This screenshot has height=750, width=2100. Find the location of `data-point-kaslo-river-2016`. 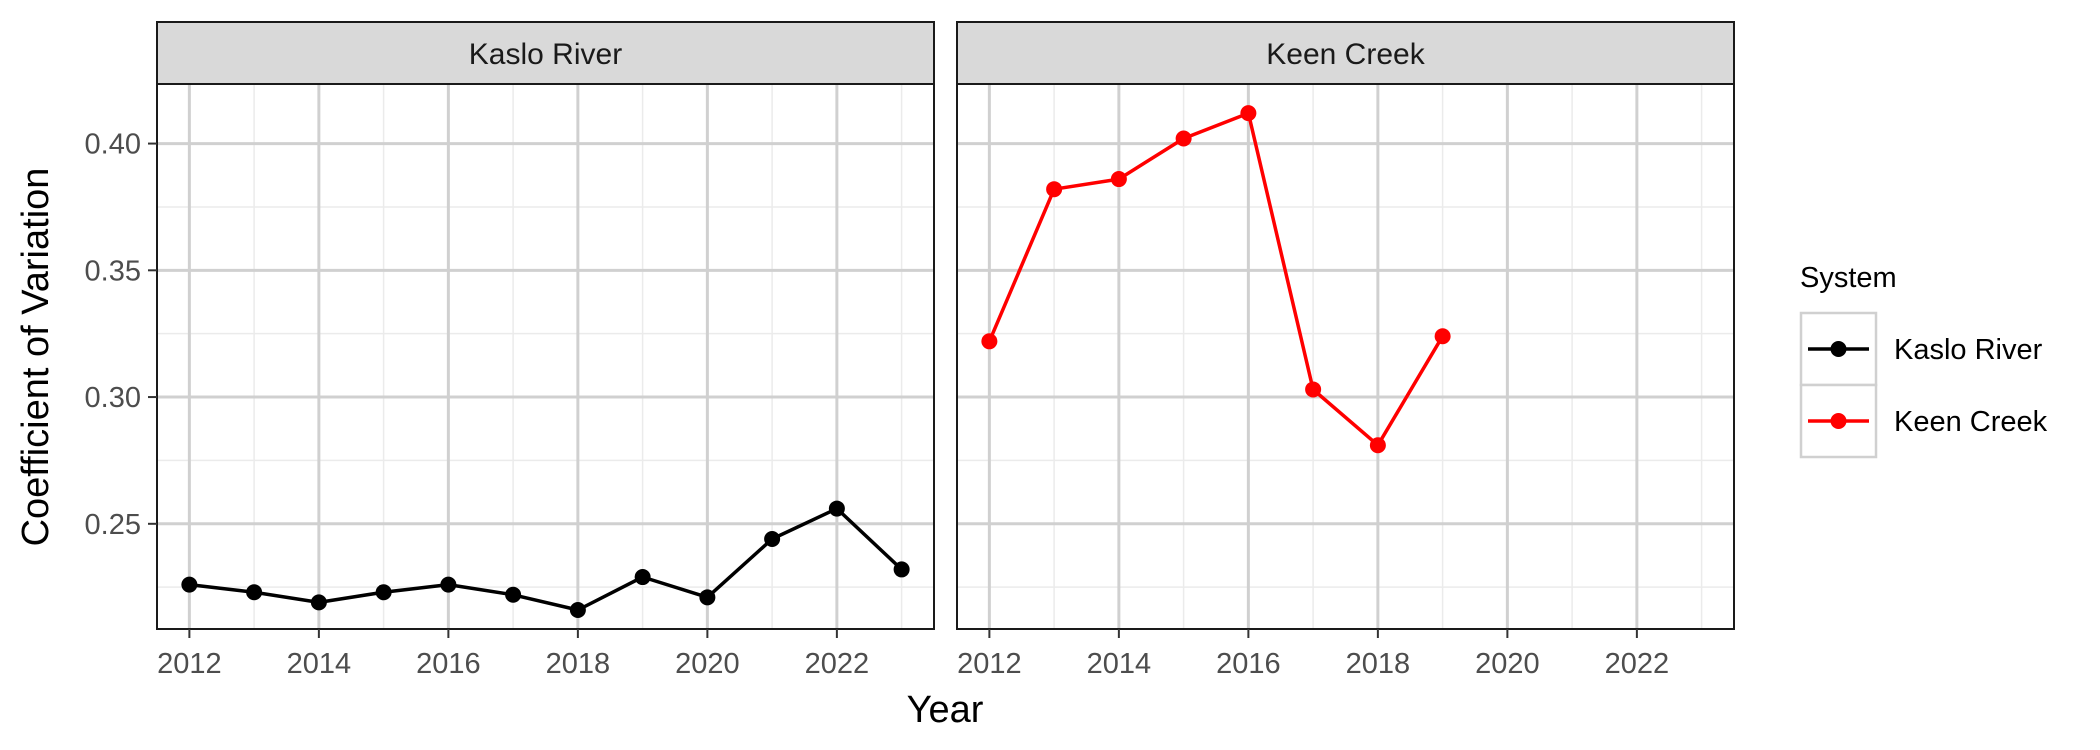

data-point-kaslo-river-2016 is located at coordinates (448, 584).